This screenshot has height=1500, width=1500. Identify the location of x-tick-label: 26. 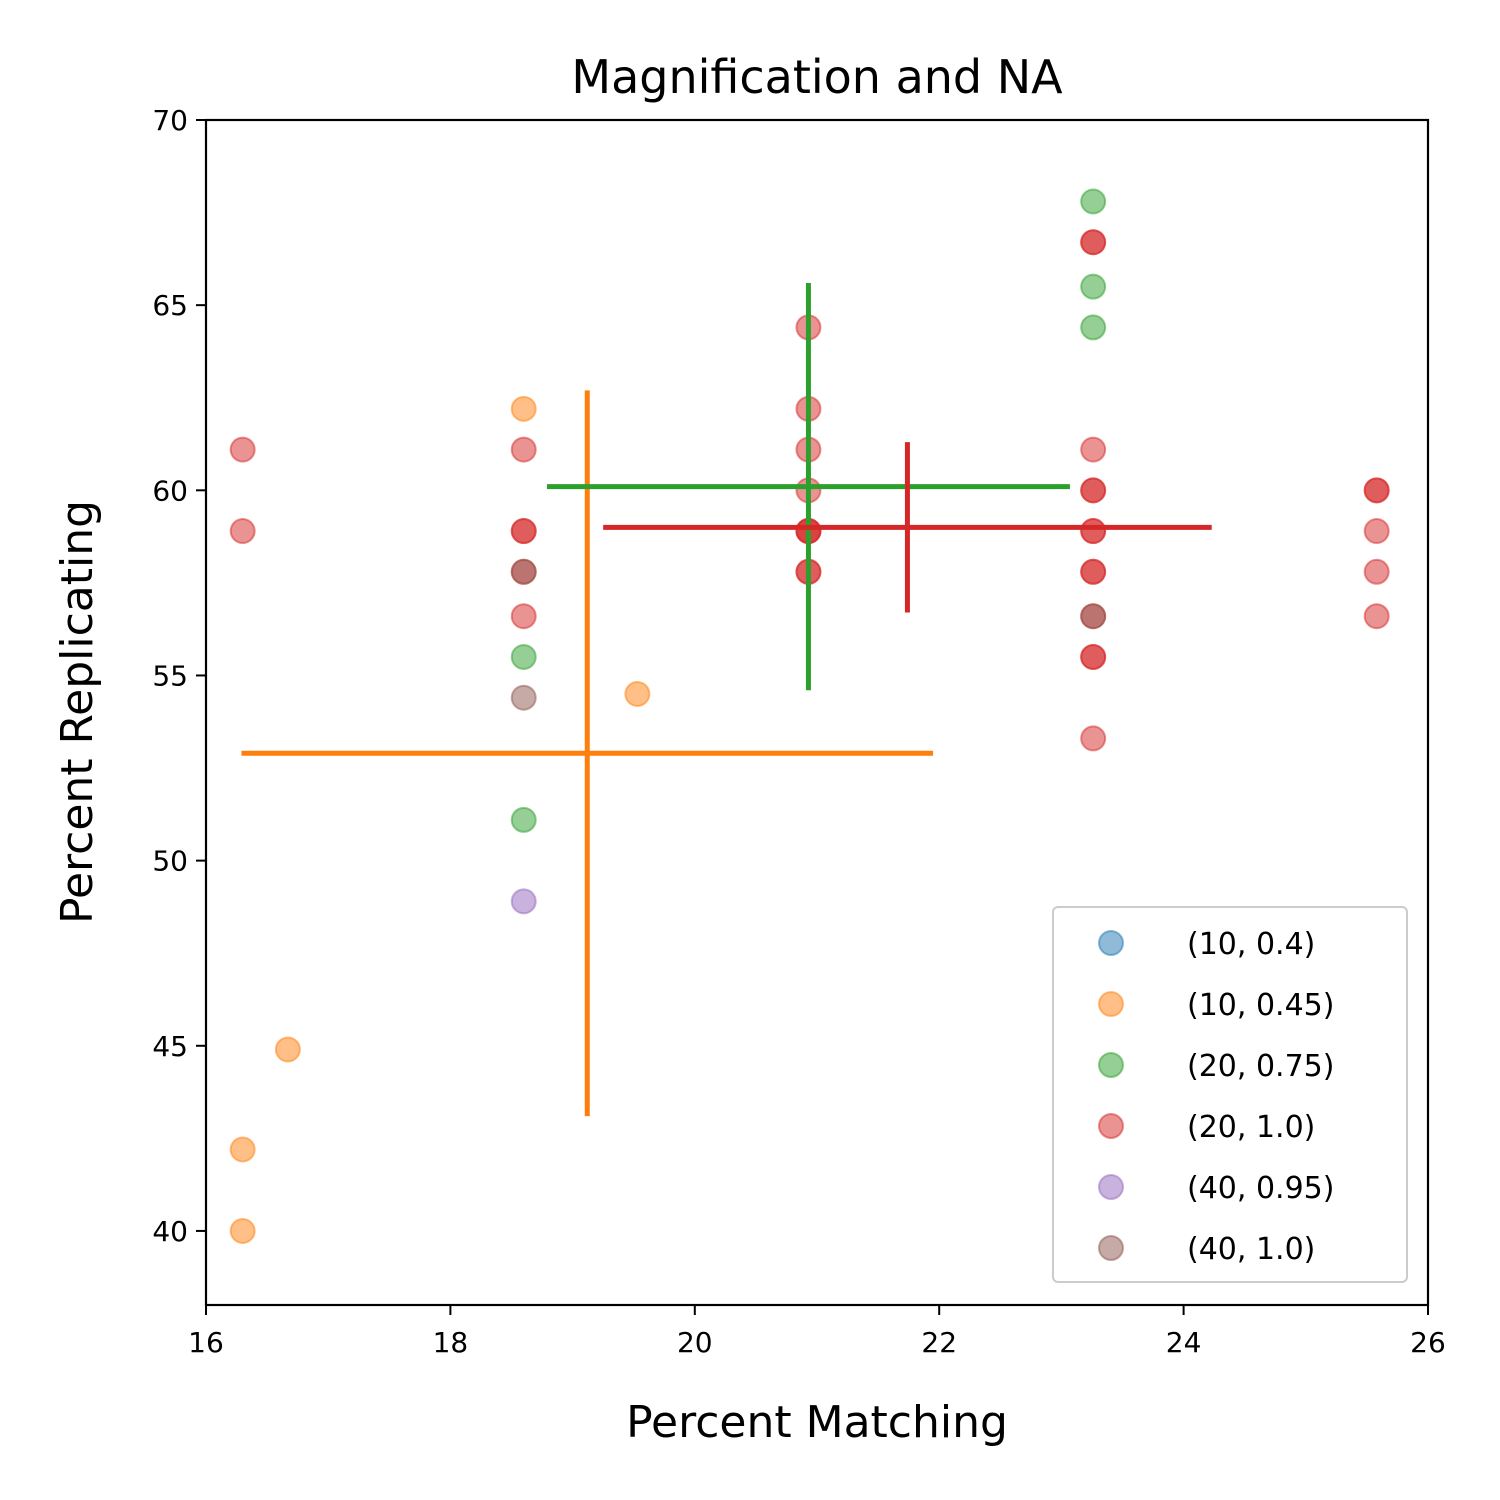
(1428, 1342).